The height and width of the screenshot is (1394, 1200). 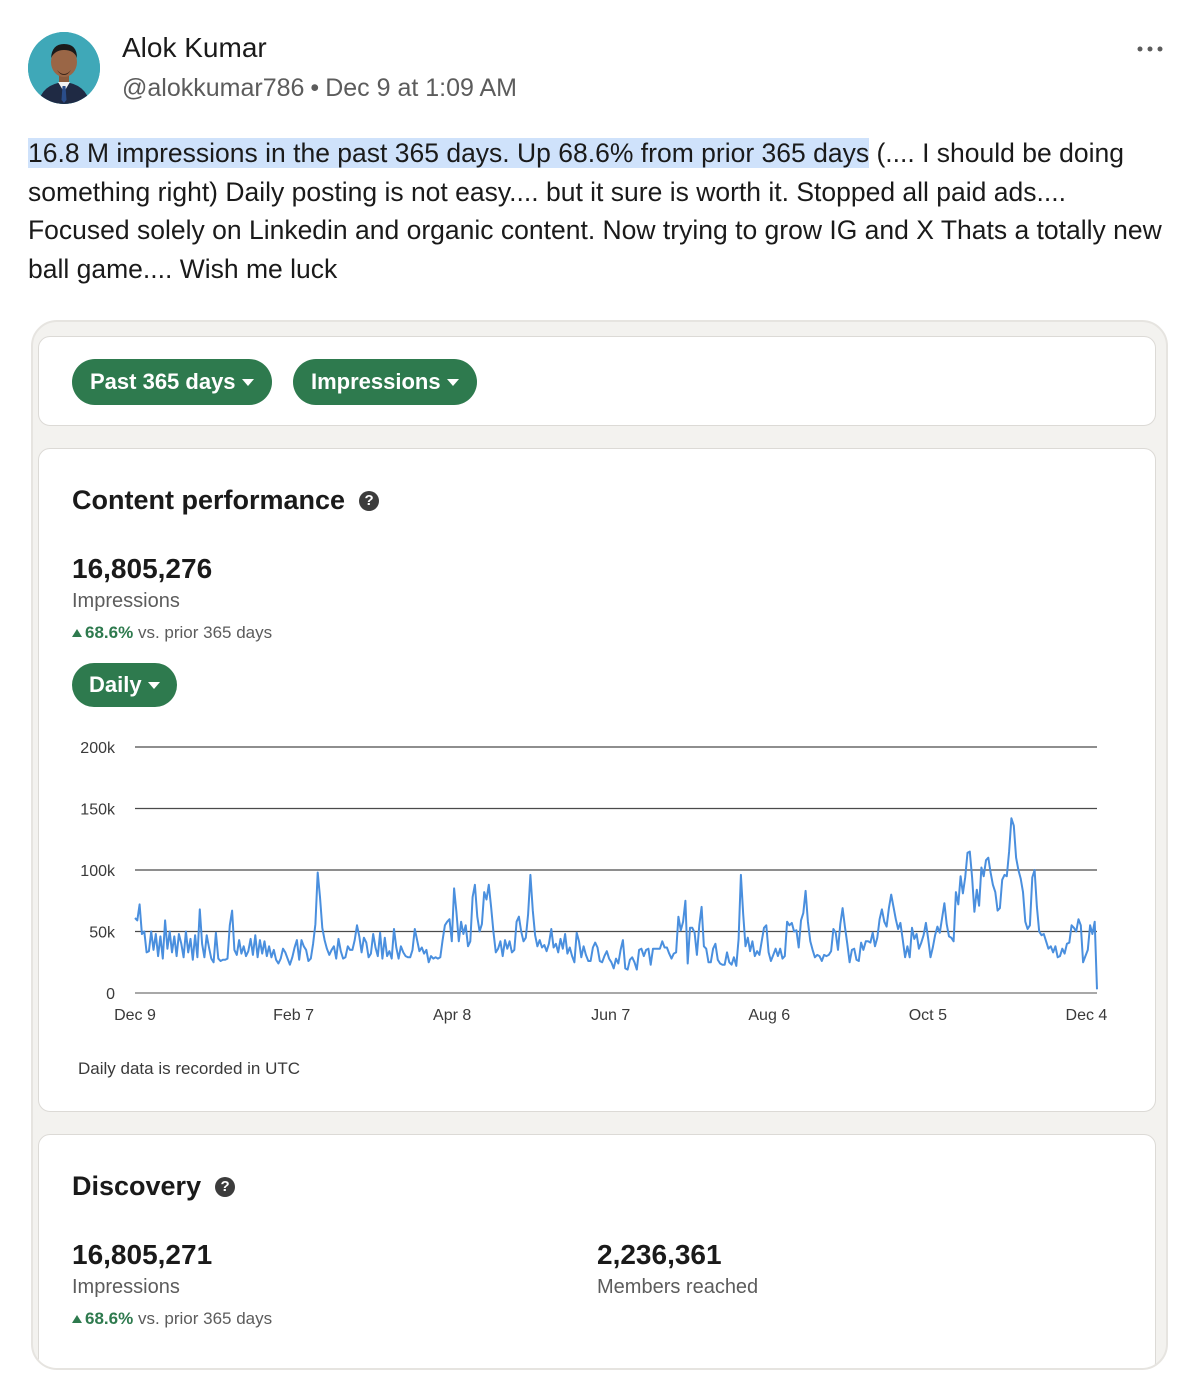 I want to click on impressions-total: 16,805,276, so click(x=142, y=568).